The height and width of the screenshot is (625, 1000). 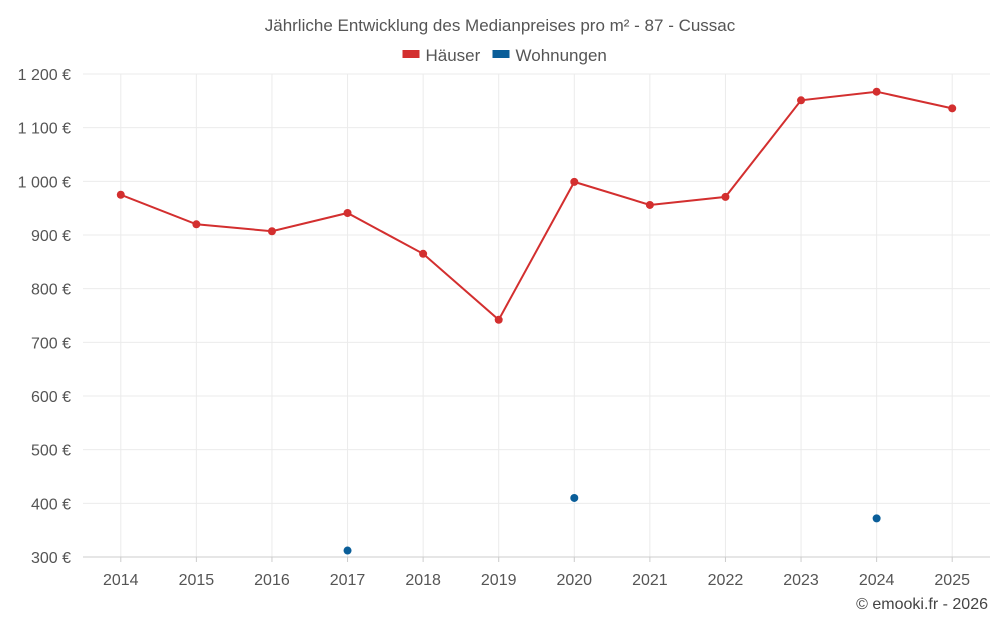 What do you see at coordinates (197, 580) in the screenshot?
I see `x-tick-label: 2015` at bounding box center [197, 580].